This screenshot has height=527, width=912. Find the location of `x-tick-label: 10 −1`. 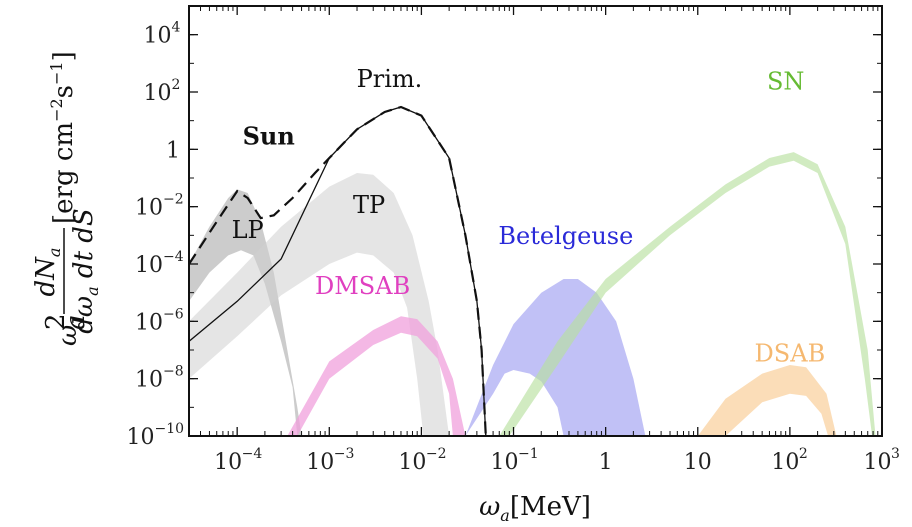

x-tick-label: 10 −1 is located at coordinates (515, 460).